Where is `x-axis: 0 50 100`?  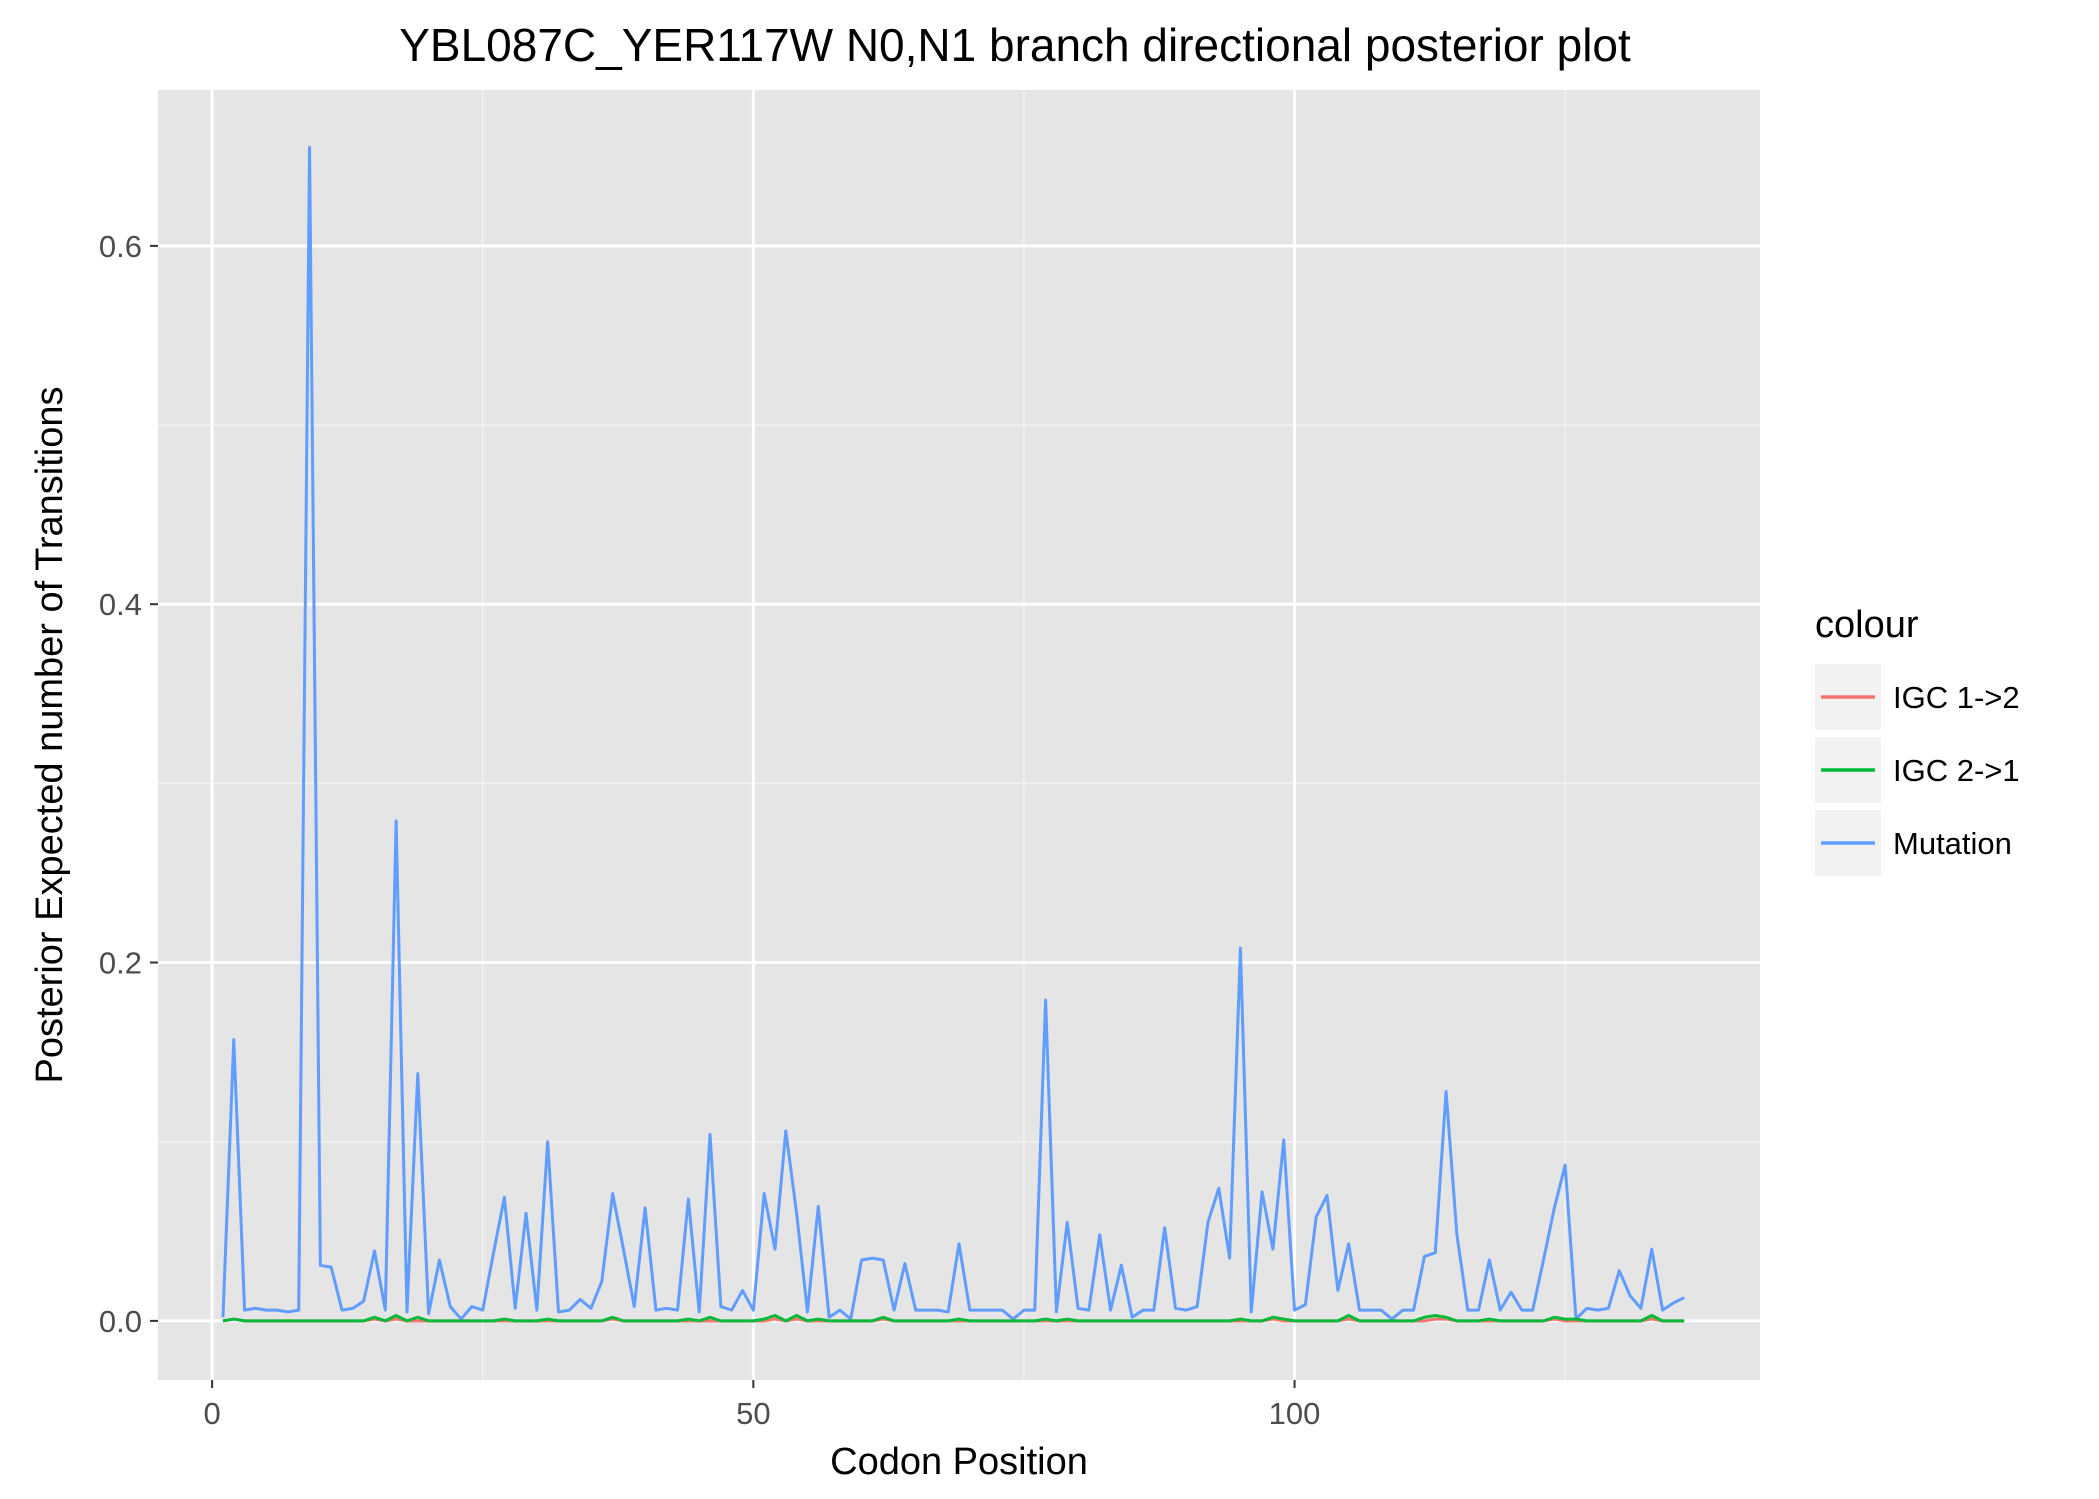
x-axis: 0 50 100 is located at coordinates (761, 1405).